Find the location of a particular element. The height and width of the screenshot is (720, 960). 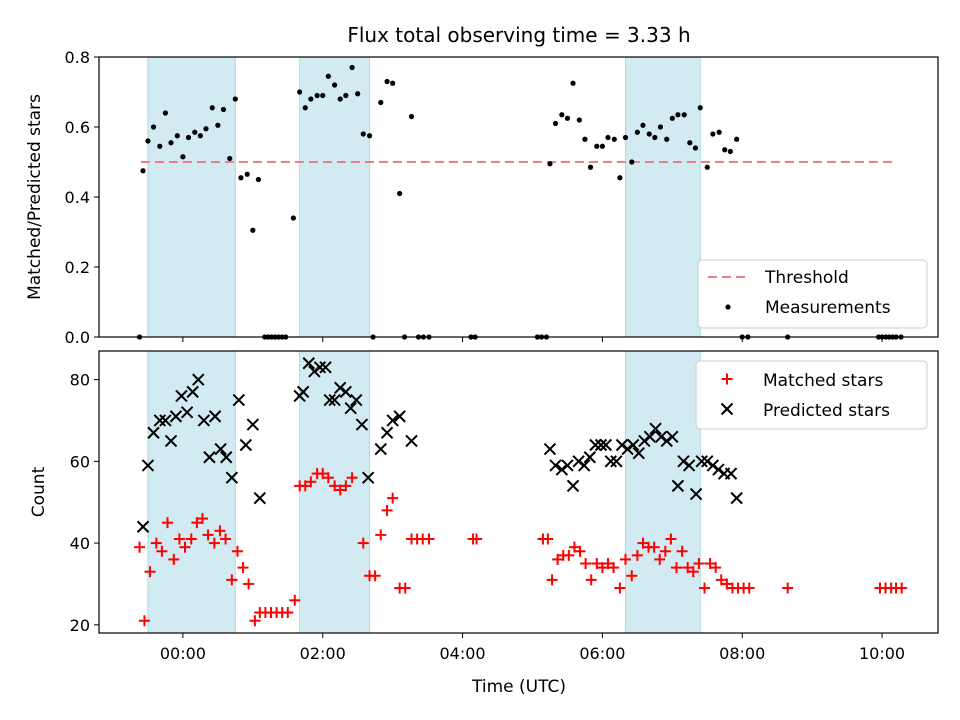

ratio-y-ticks: 0.0 0.2 0.4 0.6 0.8 is located at coordinates (82, 197).